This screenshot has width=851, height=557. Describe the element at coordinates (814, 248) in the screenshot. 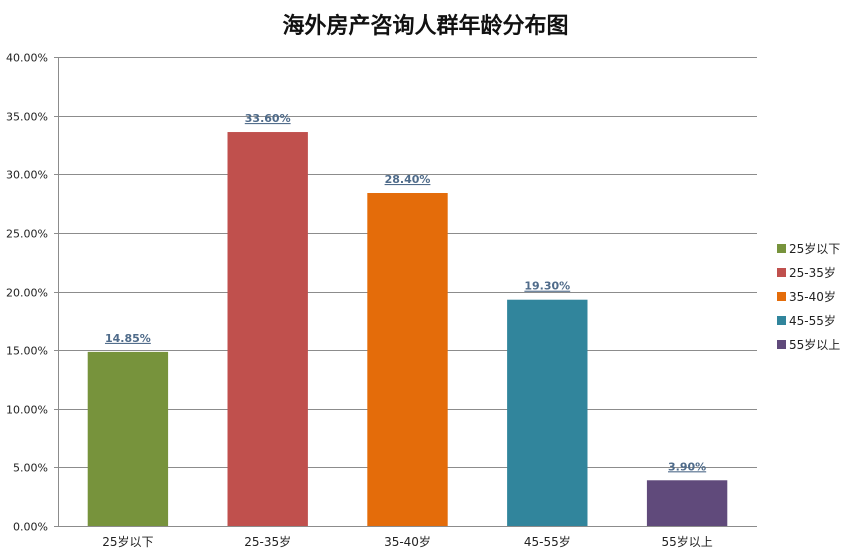

I see `legend-label: 25岁以下` at that location.